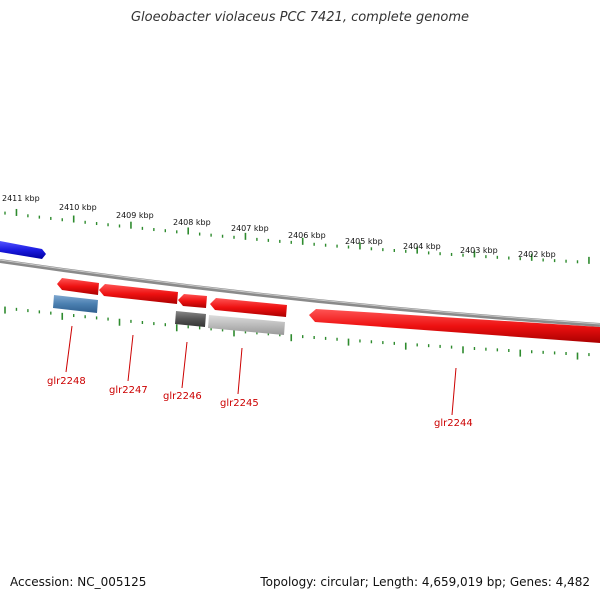 The height and width of the screenshot is (600, 600). What do you see at coordinates (192, 222) in the screenshot?
I see `kbp-label: 2408 kbp` at bounding box center [192, 222].